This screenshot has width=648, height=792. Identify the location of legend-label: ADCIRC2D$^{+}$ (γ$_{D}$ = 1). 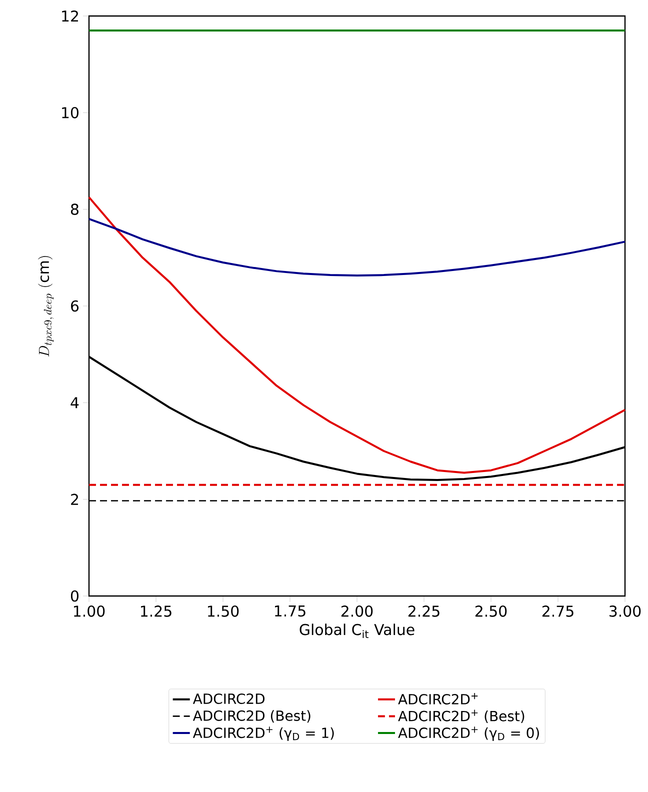
(263, 733).